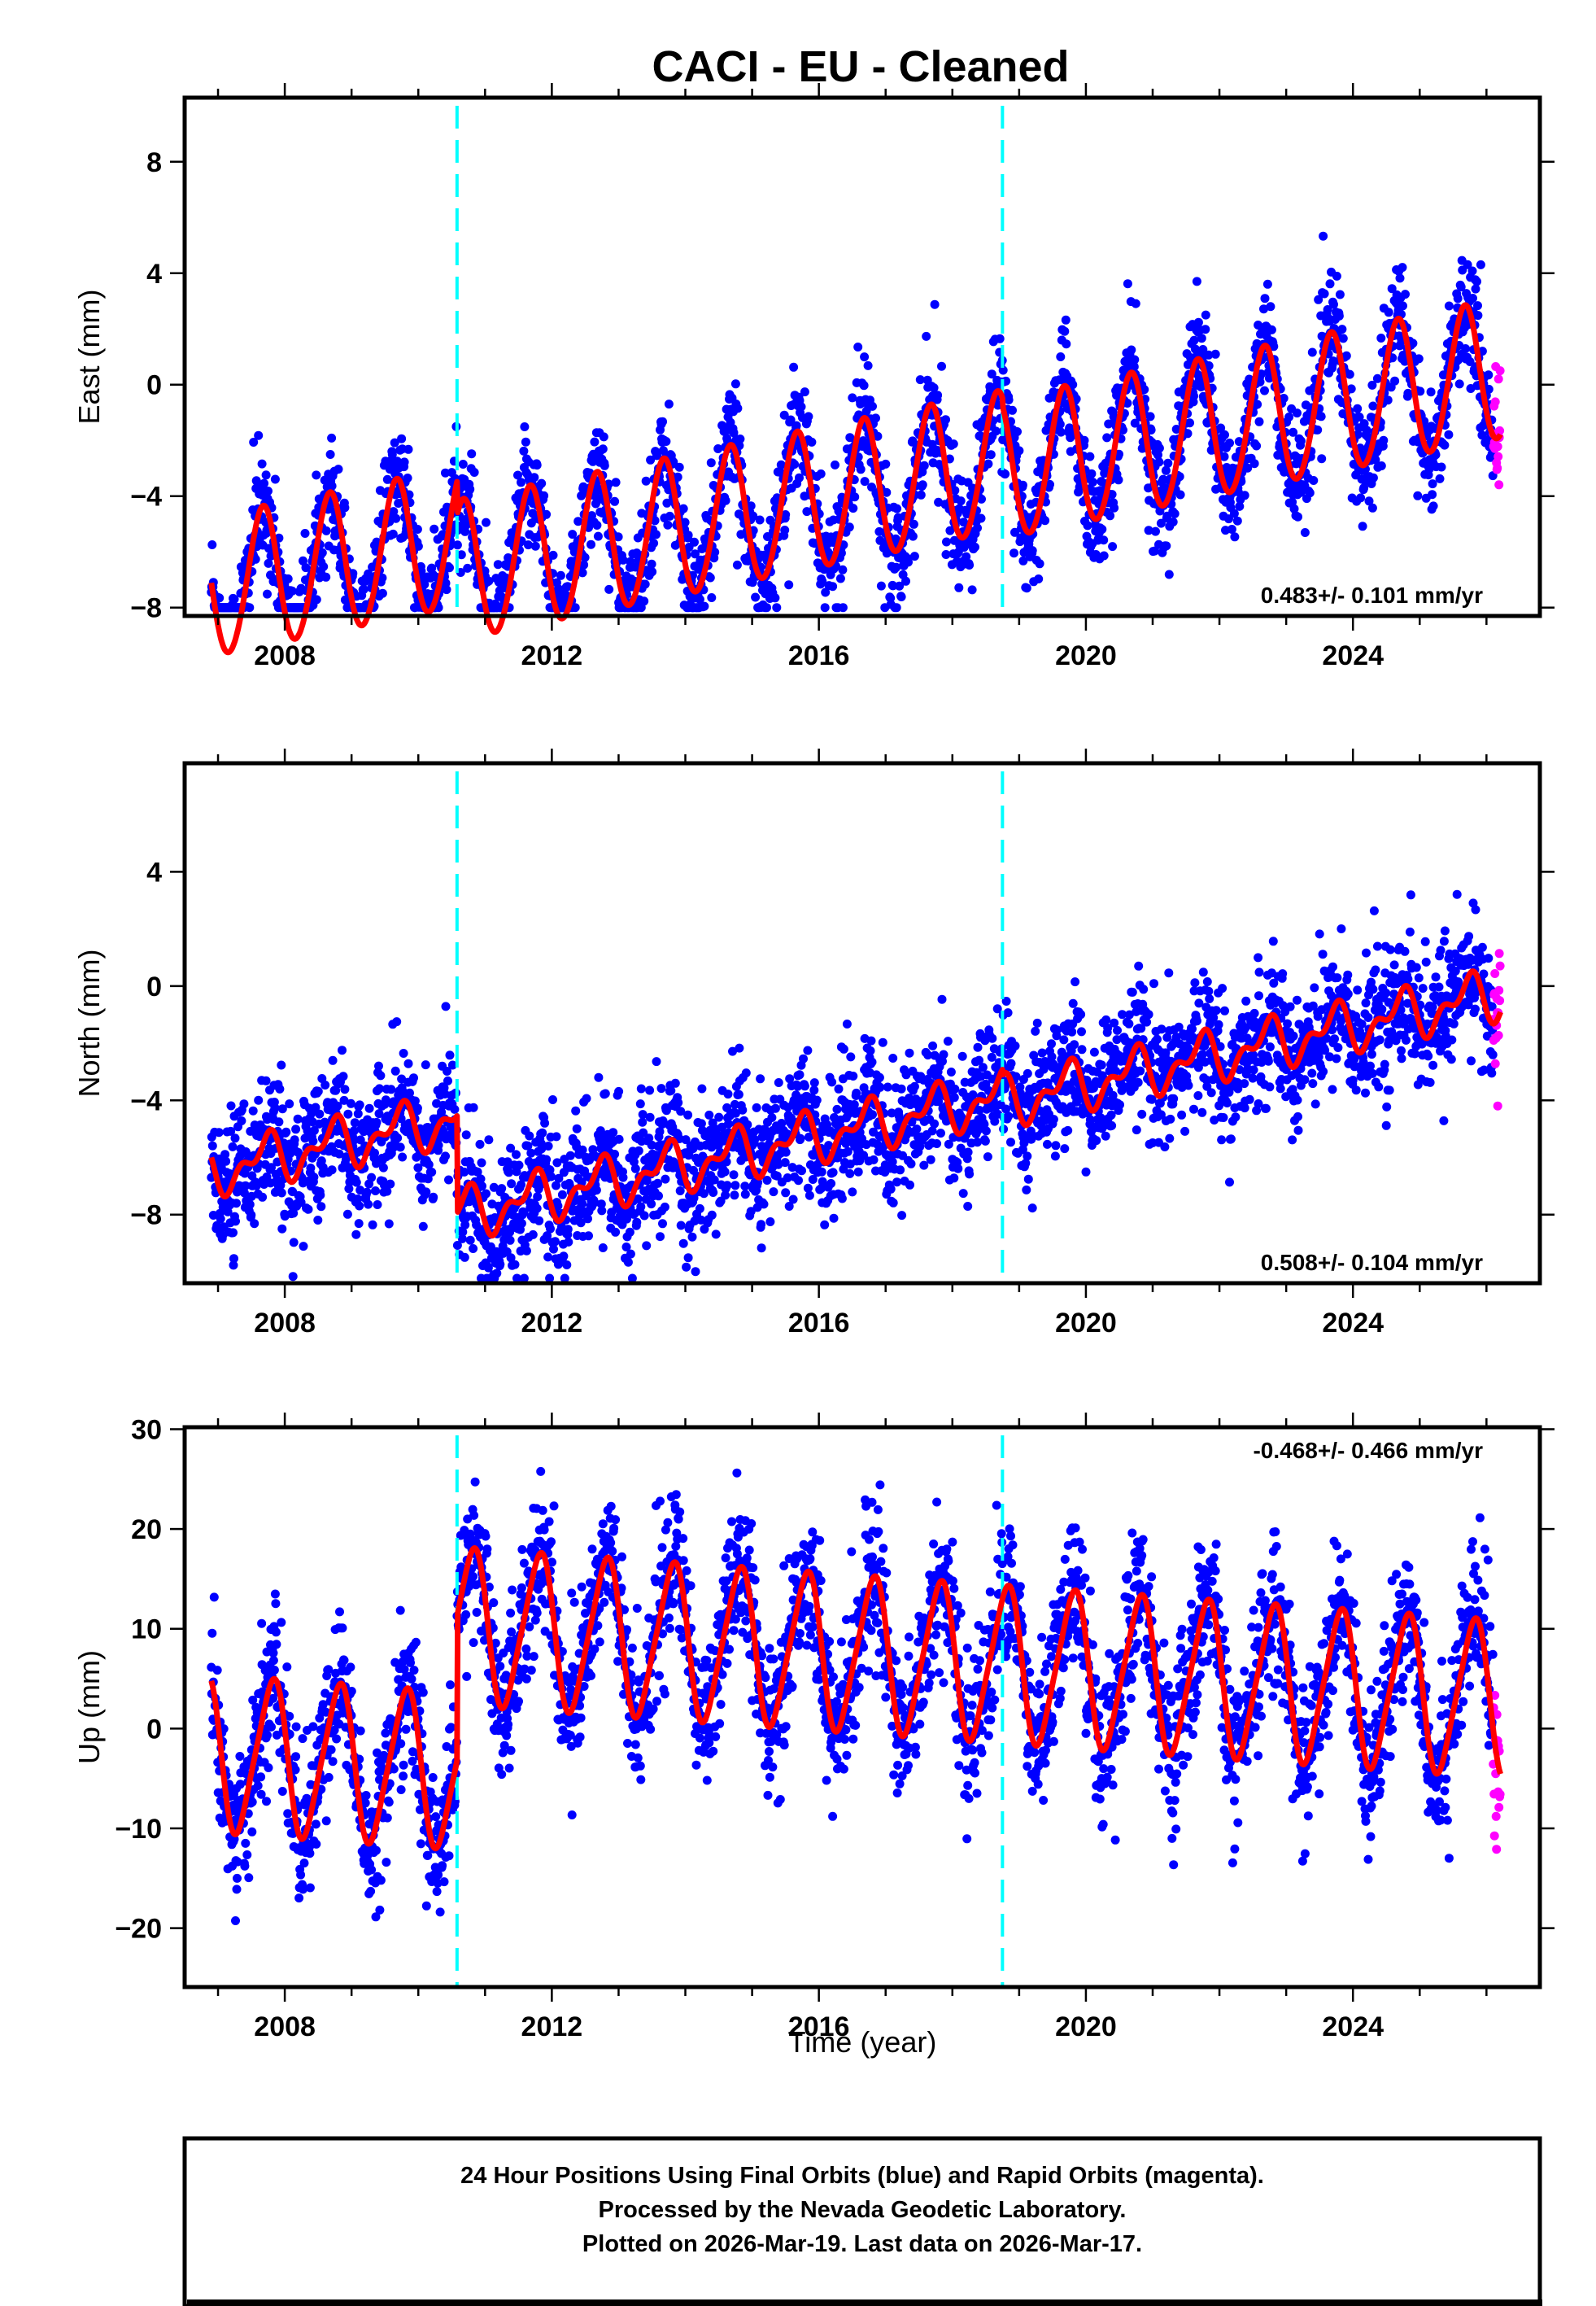  I want to click on x-tick-label: 2024, so click(1353, 655).